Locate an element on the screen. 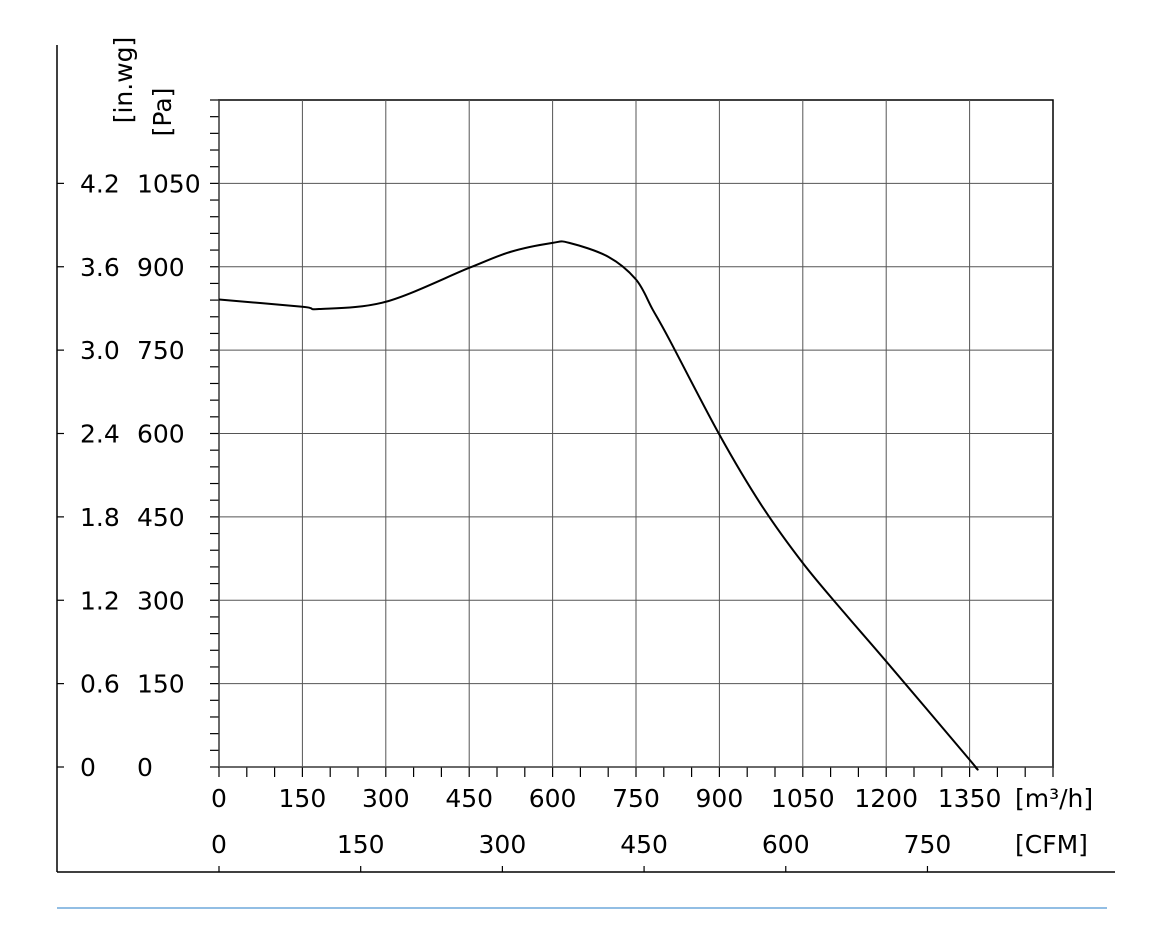 This screenshot has height=940, width=1158. x-axis-label: [m³/h] is located at coordinates (1054, 798).